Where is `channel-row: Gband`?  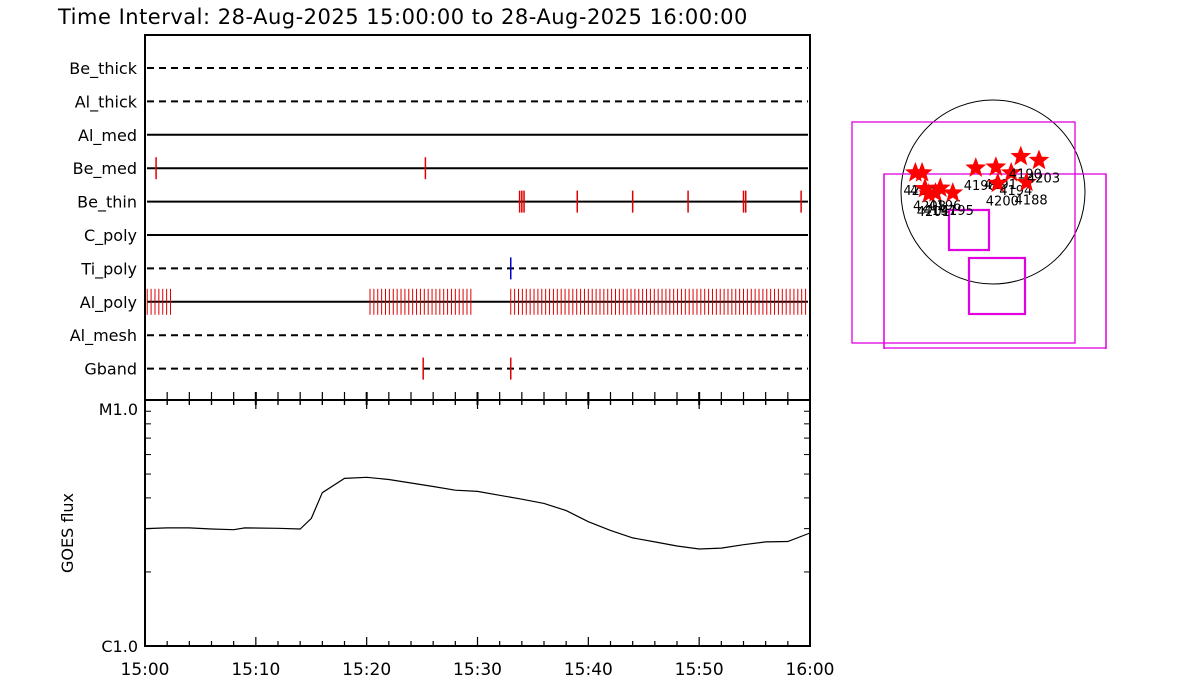
channel-row: Gband is located at coordinates (446, 368).